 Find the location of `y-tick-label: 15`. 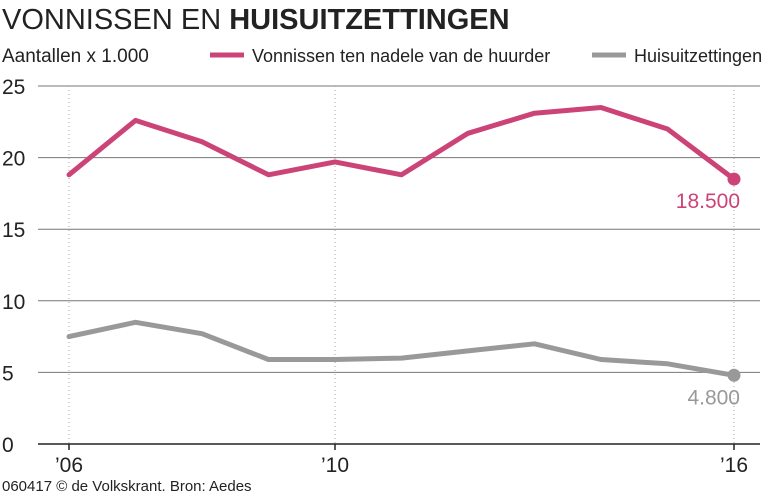

y-tick-label: 15 is located at coordinates (13, 230).